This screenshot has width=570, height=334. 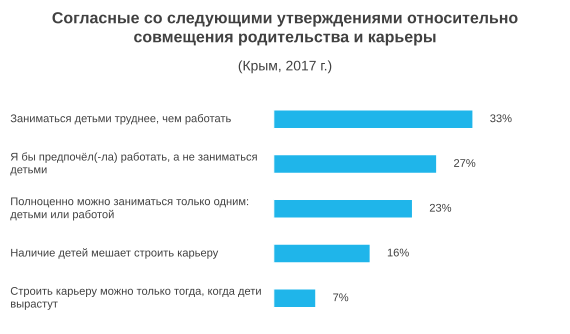 I want to click on y-tick-label: Строить карьеру можно только тогда, когда дети вырастут, so click(x=135, y=298).